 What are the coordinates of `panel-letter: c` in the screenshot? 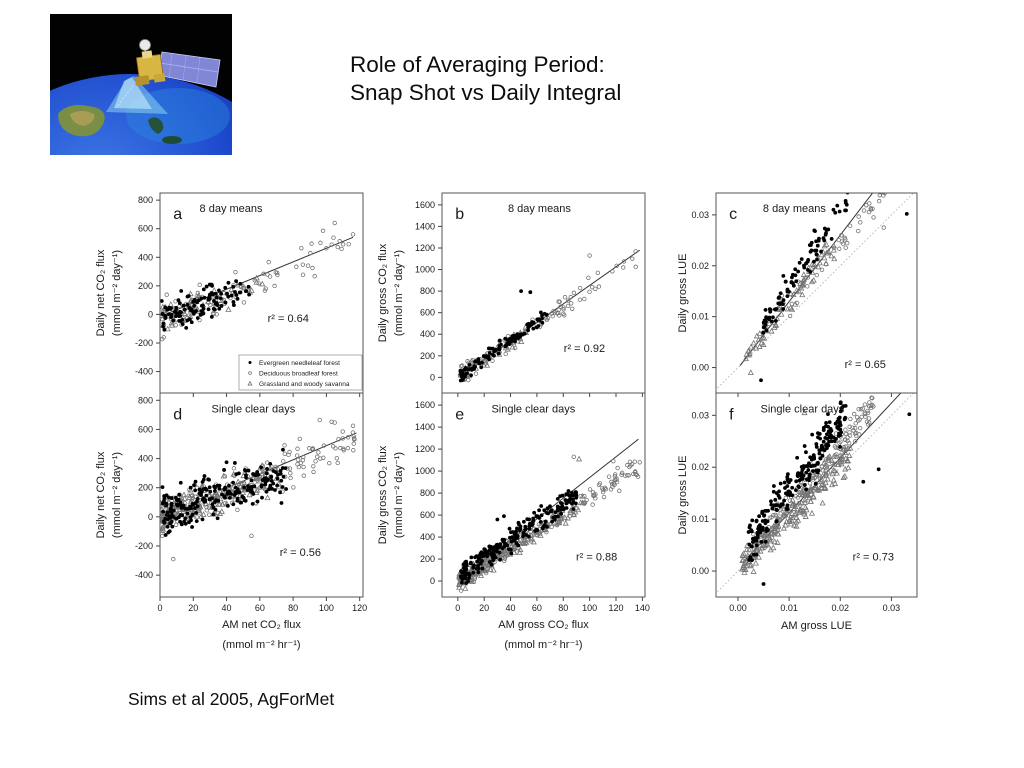 It's located at (733, 214).